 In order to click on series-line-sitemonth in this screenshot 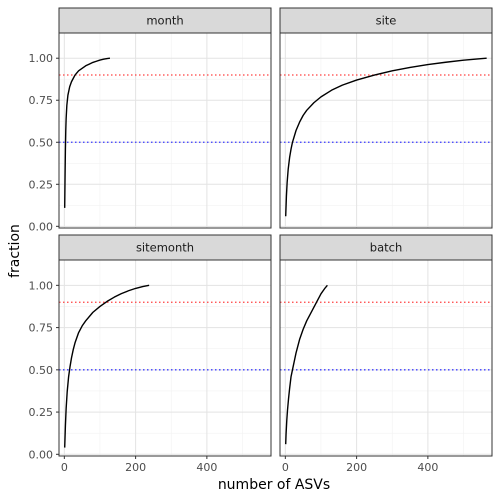, I will do `click(107, 366)`.